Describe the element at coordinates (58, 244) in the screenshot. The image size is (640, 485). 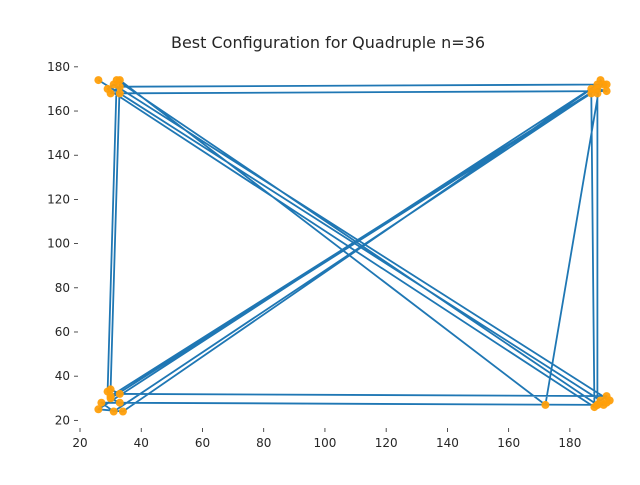
I see `y-tick-label: 100` at that location.